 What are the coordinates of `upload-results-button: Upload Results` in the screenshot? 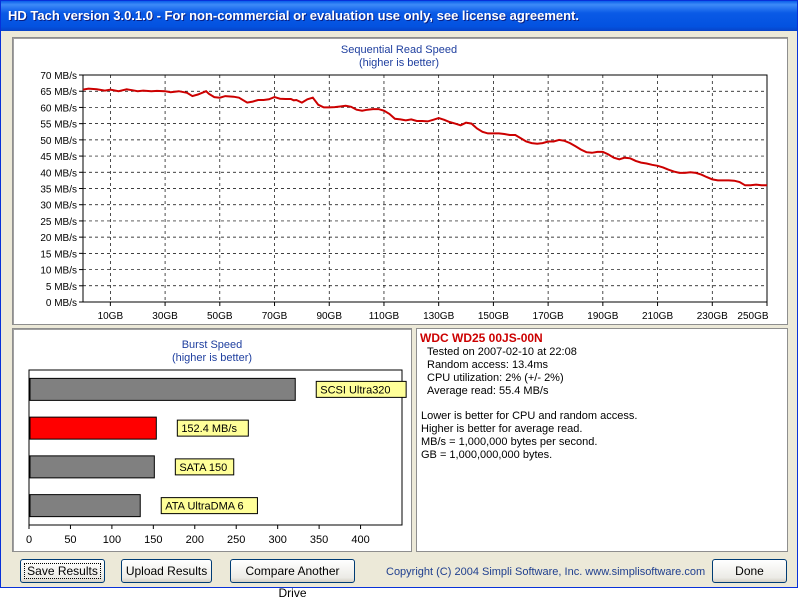 It's located at (166, 571).